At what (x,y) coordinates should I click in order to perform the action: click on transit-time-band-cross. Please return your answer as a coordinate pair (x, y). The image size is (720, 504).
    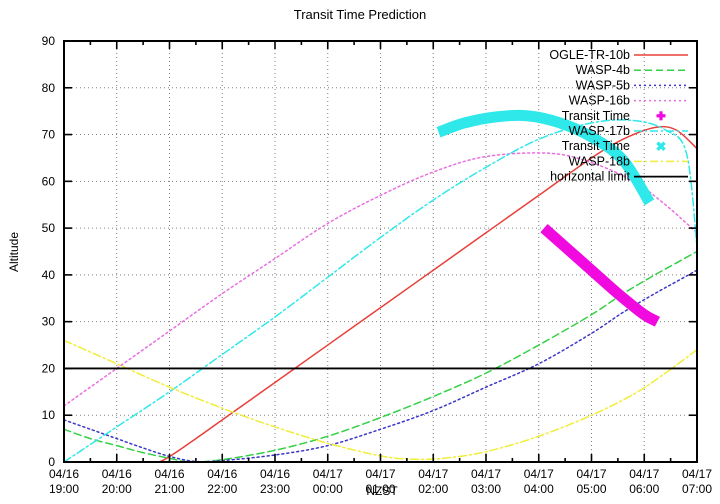
    Looking at the image, I should click on (545, 157).